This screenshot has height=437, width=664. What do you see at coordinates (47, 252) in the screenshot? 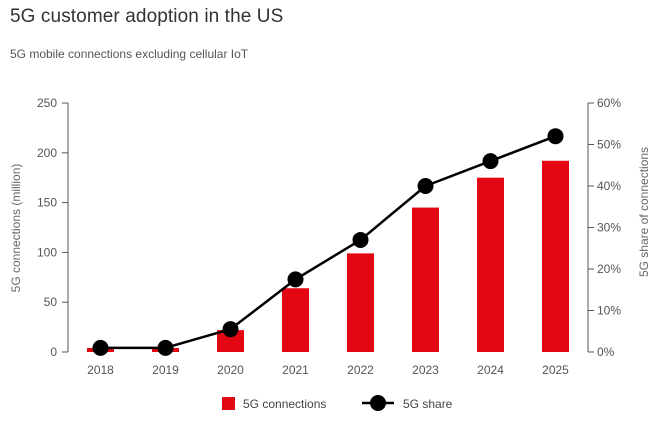
I see `left-tick-label: 100` at bounding box center [47, 252].